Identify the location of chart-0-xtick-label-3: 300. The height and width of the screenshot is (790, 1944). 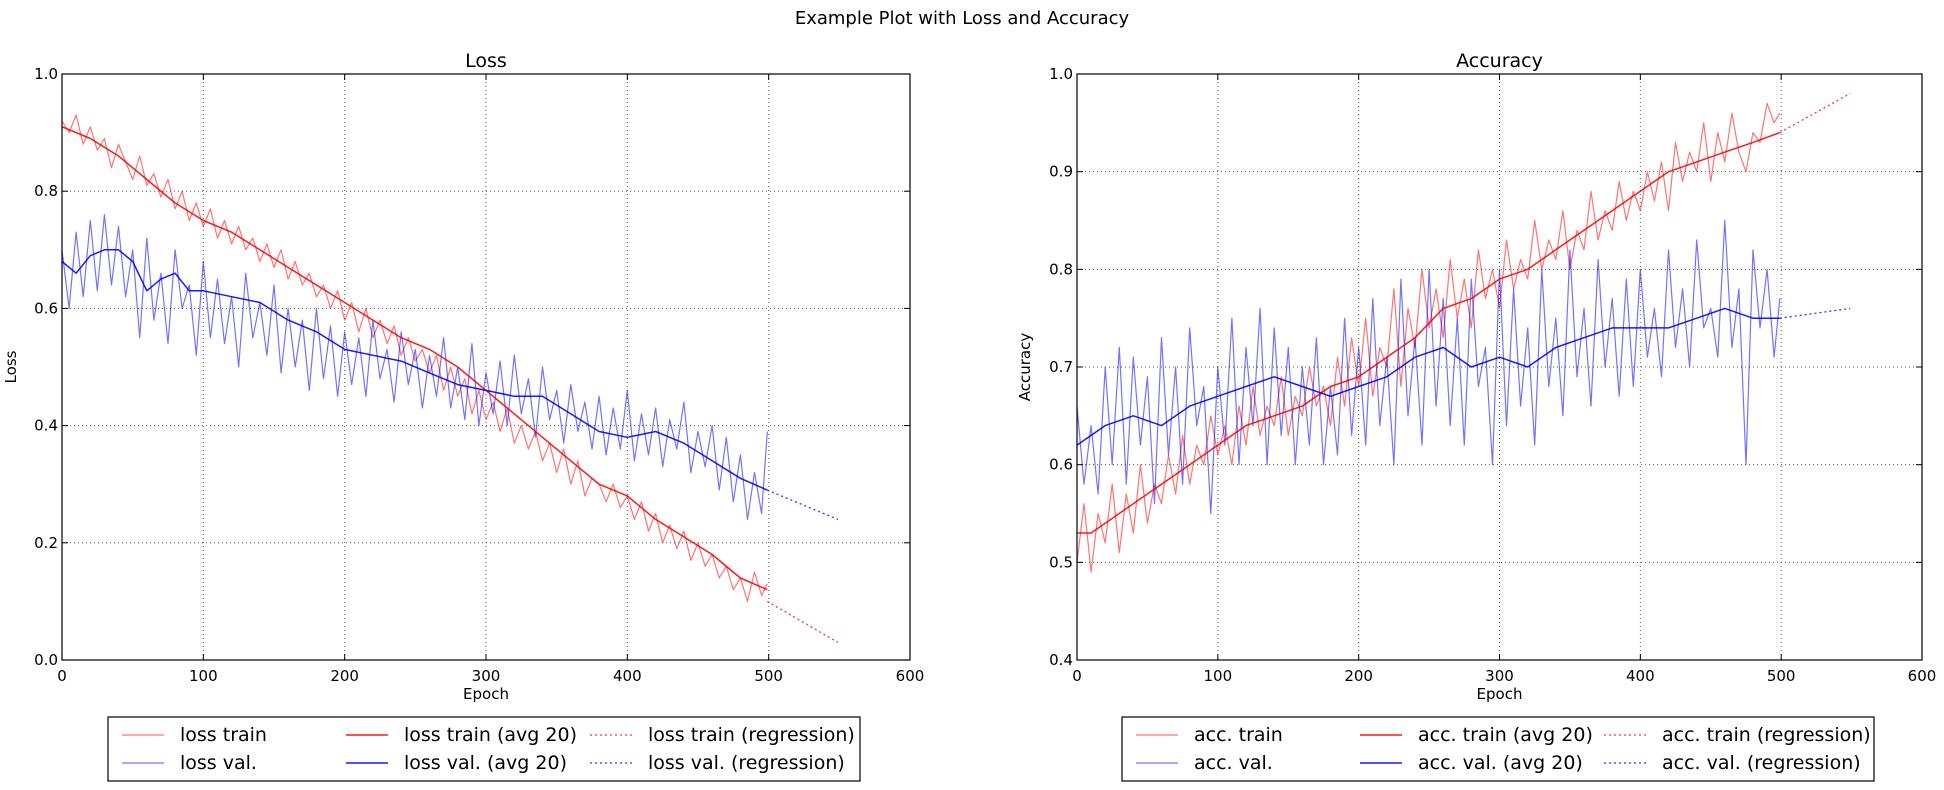
(486, 676).